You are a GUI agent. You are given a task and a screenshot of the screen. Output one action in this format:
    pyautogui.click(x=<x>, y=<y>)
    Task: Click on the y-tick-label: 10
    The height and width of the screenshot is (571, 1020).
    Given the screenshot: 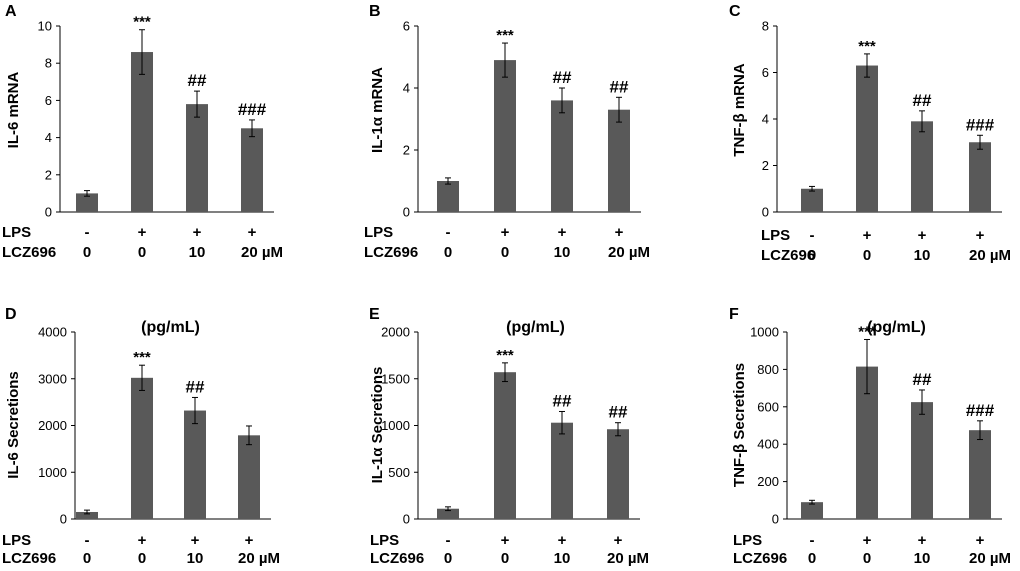 What is the action you would take?
    pyautogui.click(x=45, y=26)
    